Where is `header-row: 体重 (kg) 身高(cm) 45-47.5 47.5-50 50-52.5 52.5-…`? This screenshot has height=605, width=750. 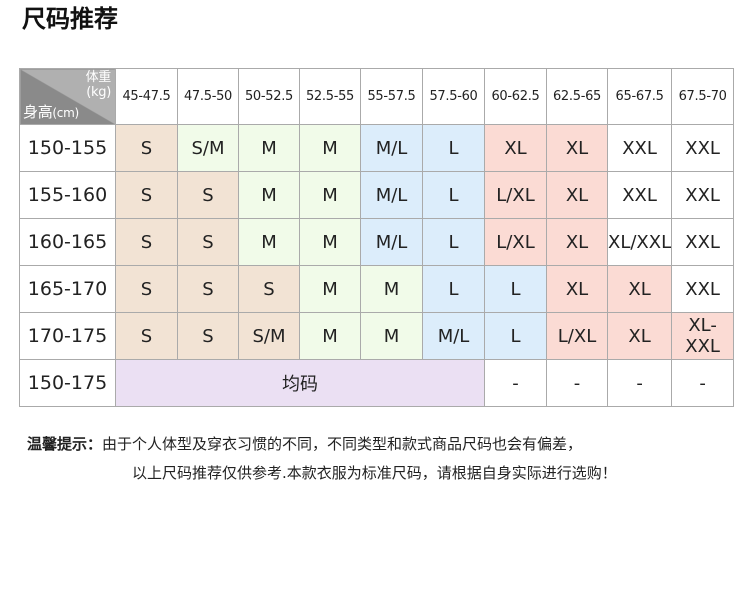 header-row: 体重 (kg) 身高(cm) 45-47.5 47.5-50 50-52.5 52.5-… is located at coordinates (377, 96).